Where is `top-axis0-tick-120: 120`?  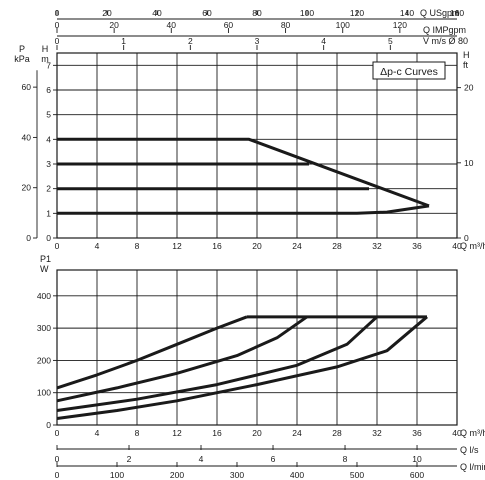
top-axis0-tick-120: 120 is located at coordinates (357, 13).